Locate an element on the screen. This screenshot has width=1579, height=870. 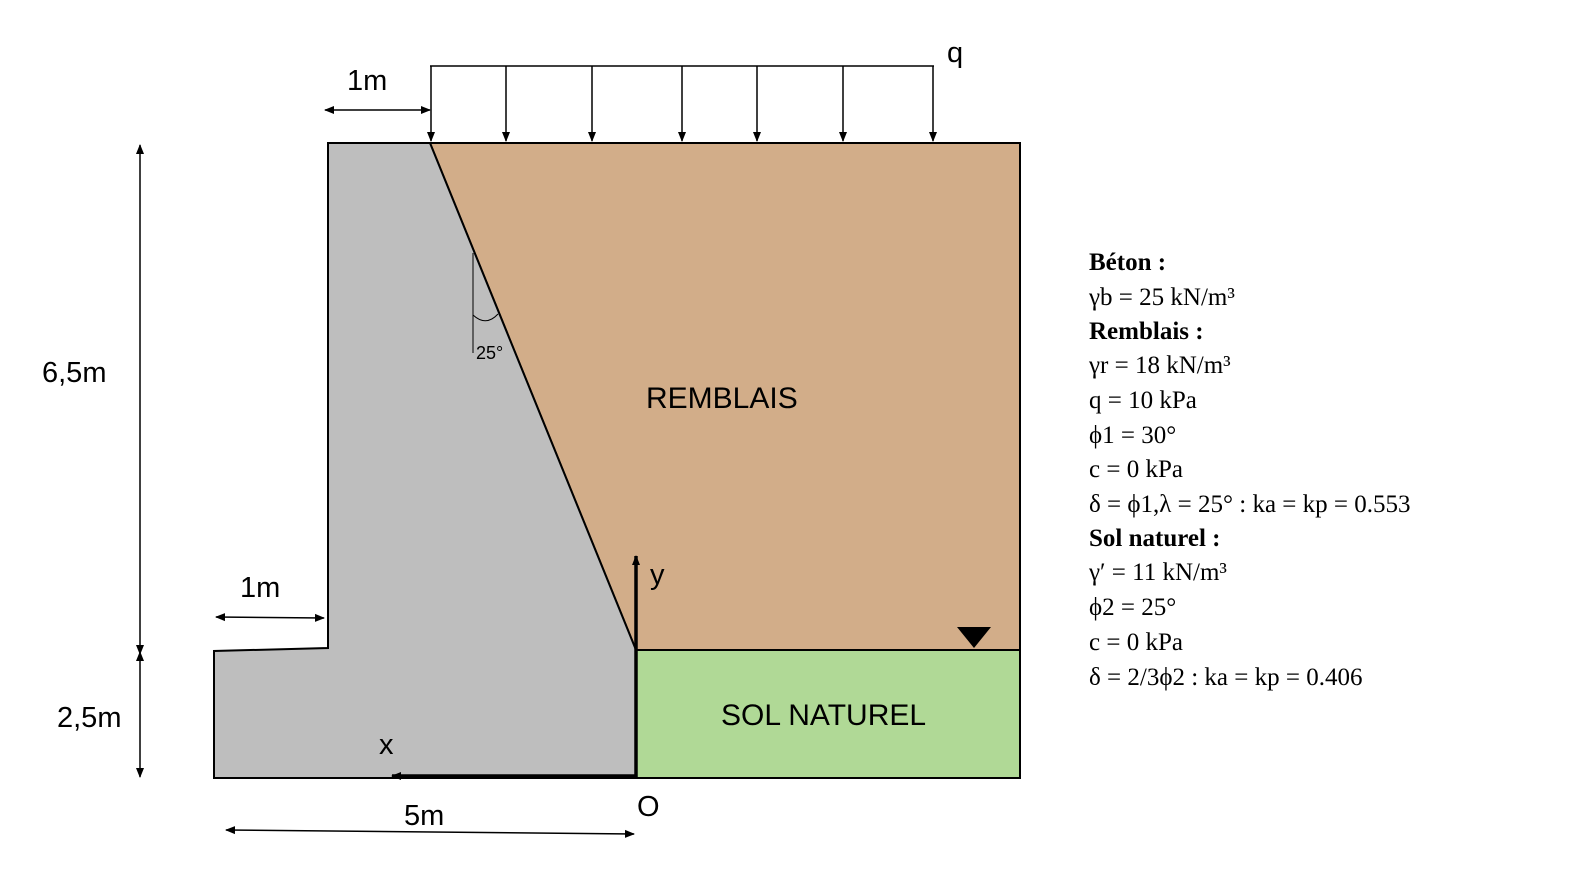
sol-gamma: γ′ = 11 kN/m³ is located at coordinates (1157, 572).